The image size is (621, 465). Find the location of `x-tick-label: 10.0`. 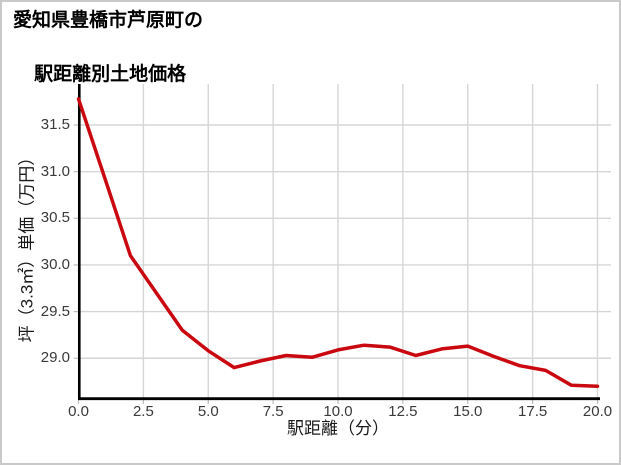

x-tick-label: 10.0 is located at coordinates (338, 411).